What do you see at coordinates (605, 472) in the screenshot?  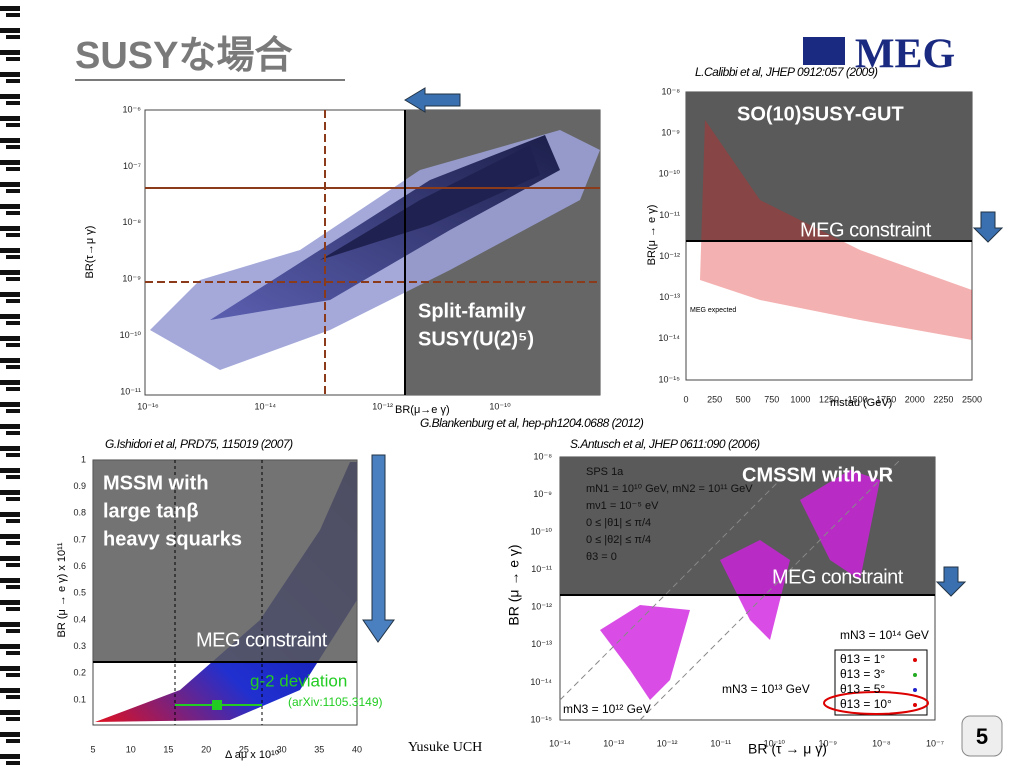 I see `inset-line: SPS 1a` at bounding box center [605, 472].